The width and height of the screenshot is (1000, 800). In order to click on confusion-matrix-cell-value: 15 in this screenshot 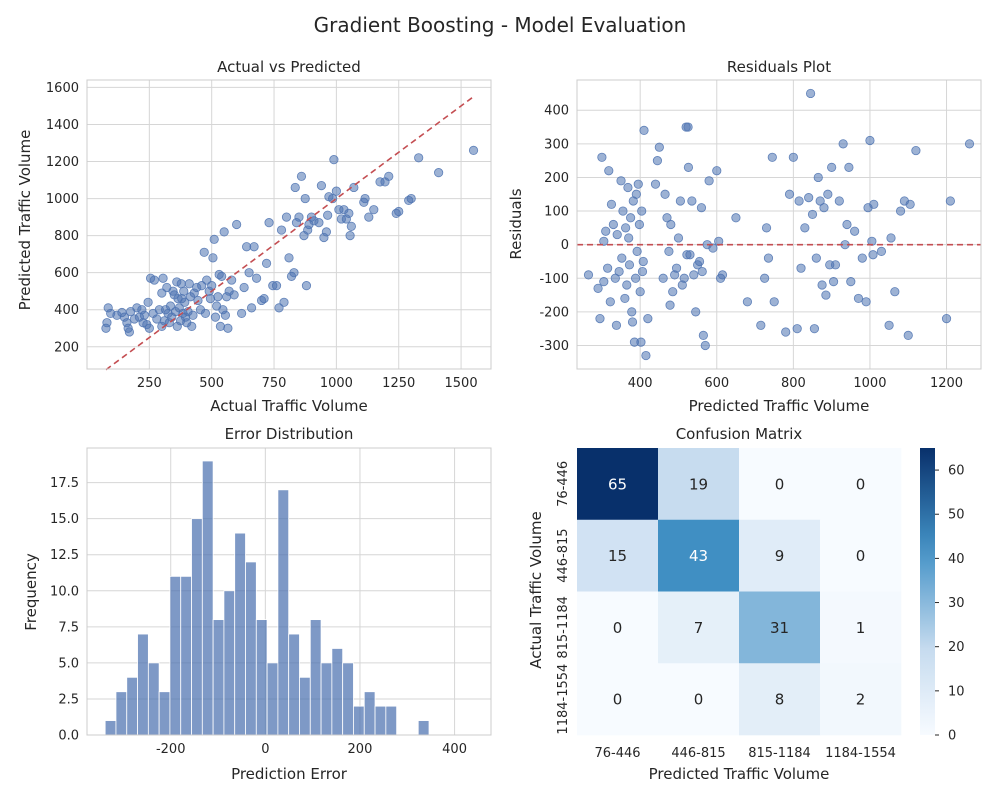, I will do `click(617, 556)`.